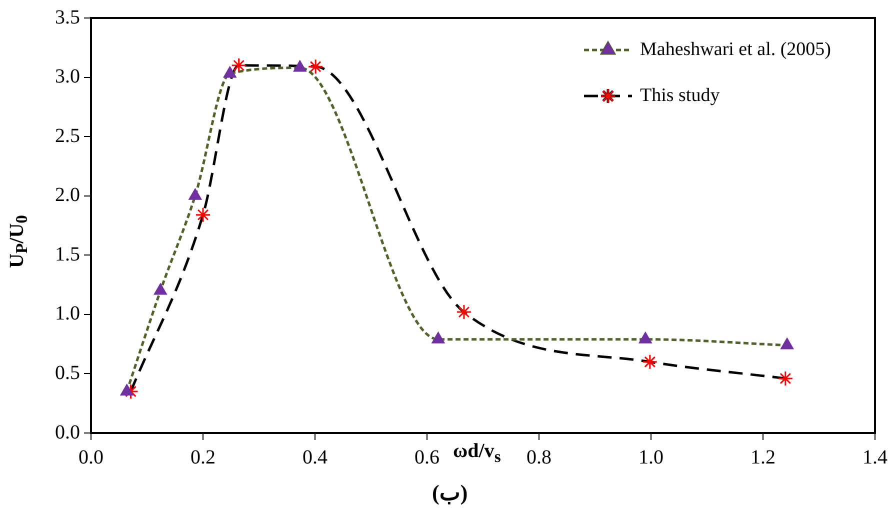  What do you see at coordinates (736, 49) in the screenshot?
I see `legend-label: Maheshwari et al. (2005)` at bounding box center [736, 49].